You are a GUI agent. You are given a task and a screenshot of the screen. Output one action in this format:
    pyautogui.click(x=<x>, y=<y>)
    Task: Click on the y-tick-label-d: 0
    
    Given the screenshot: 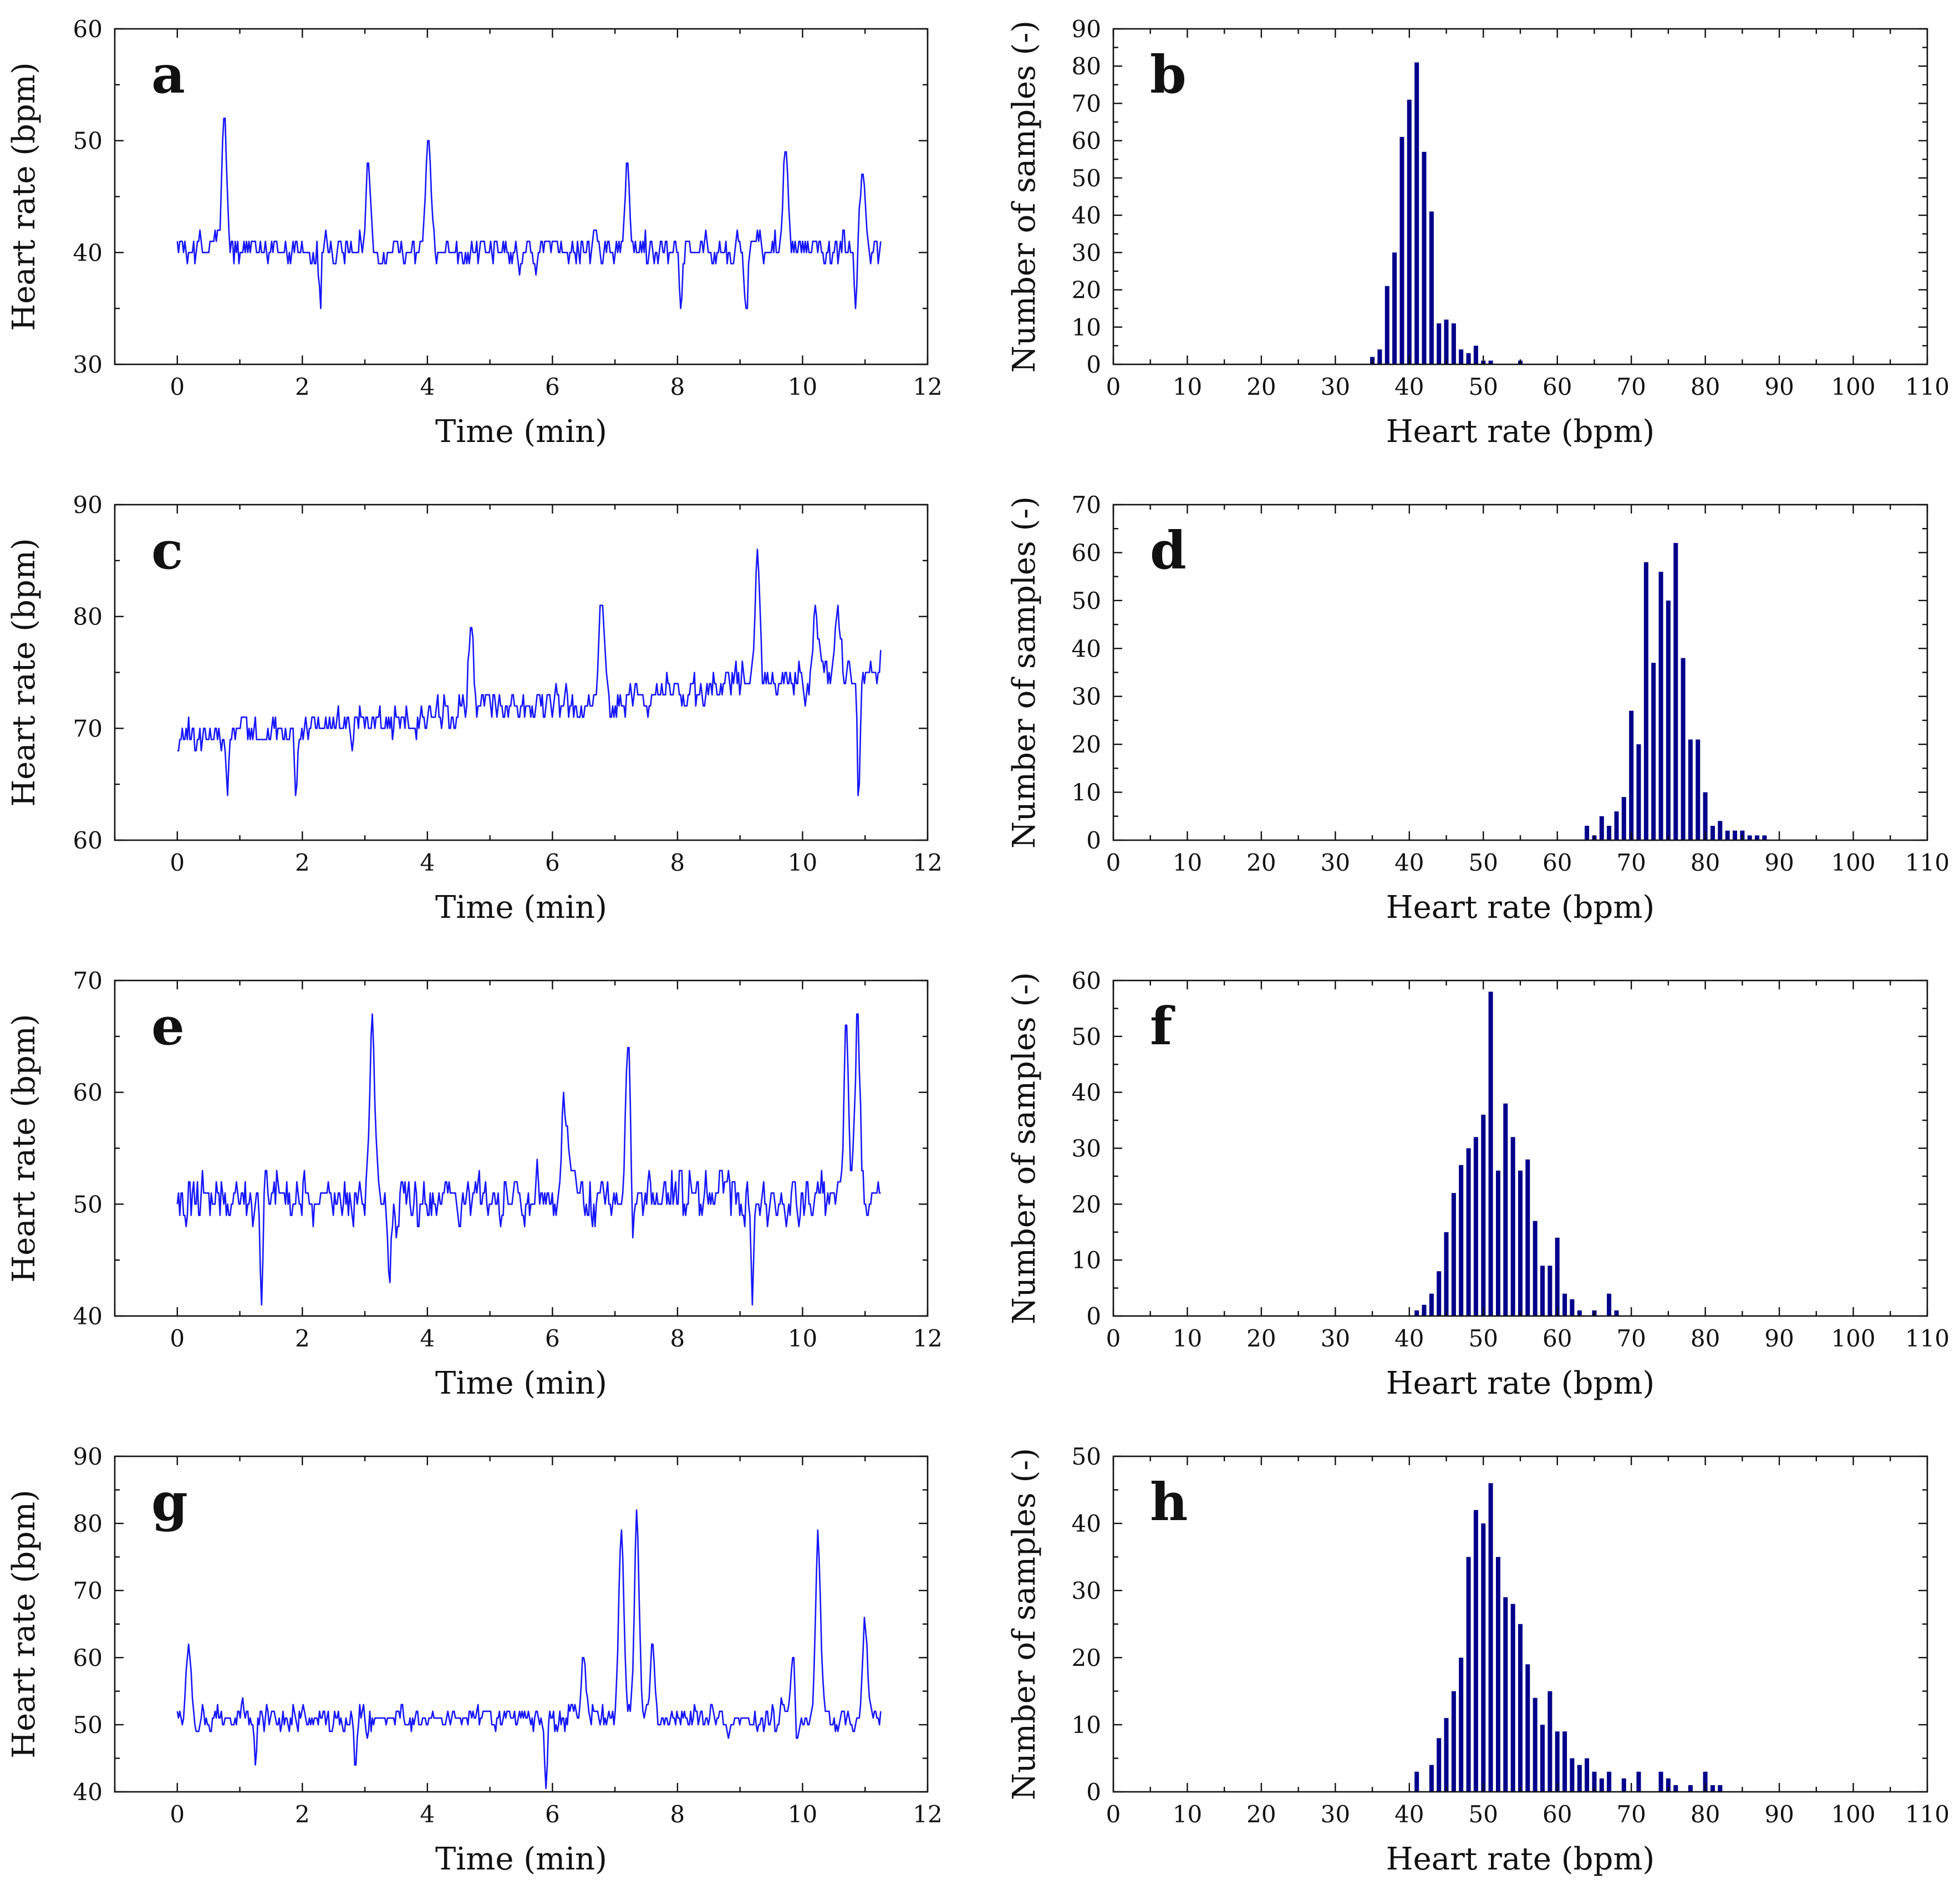 What is the action you would take?
    pyautogui.click(x=1093, y=840)
    